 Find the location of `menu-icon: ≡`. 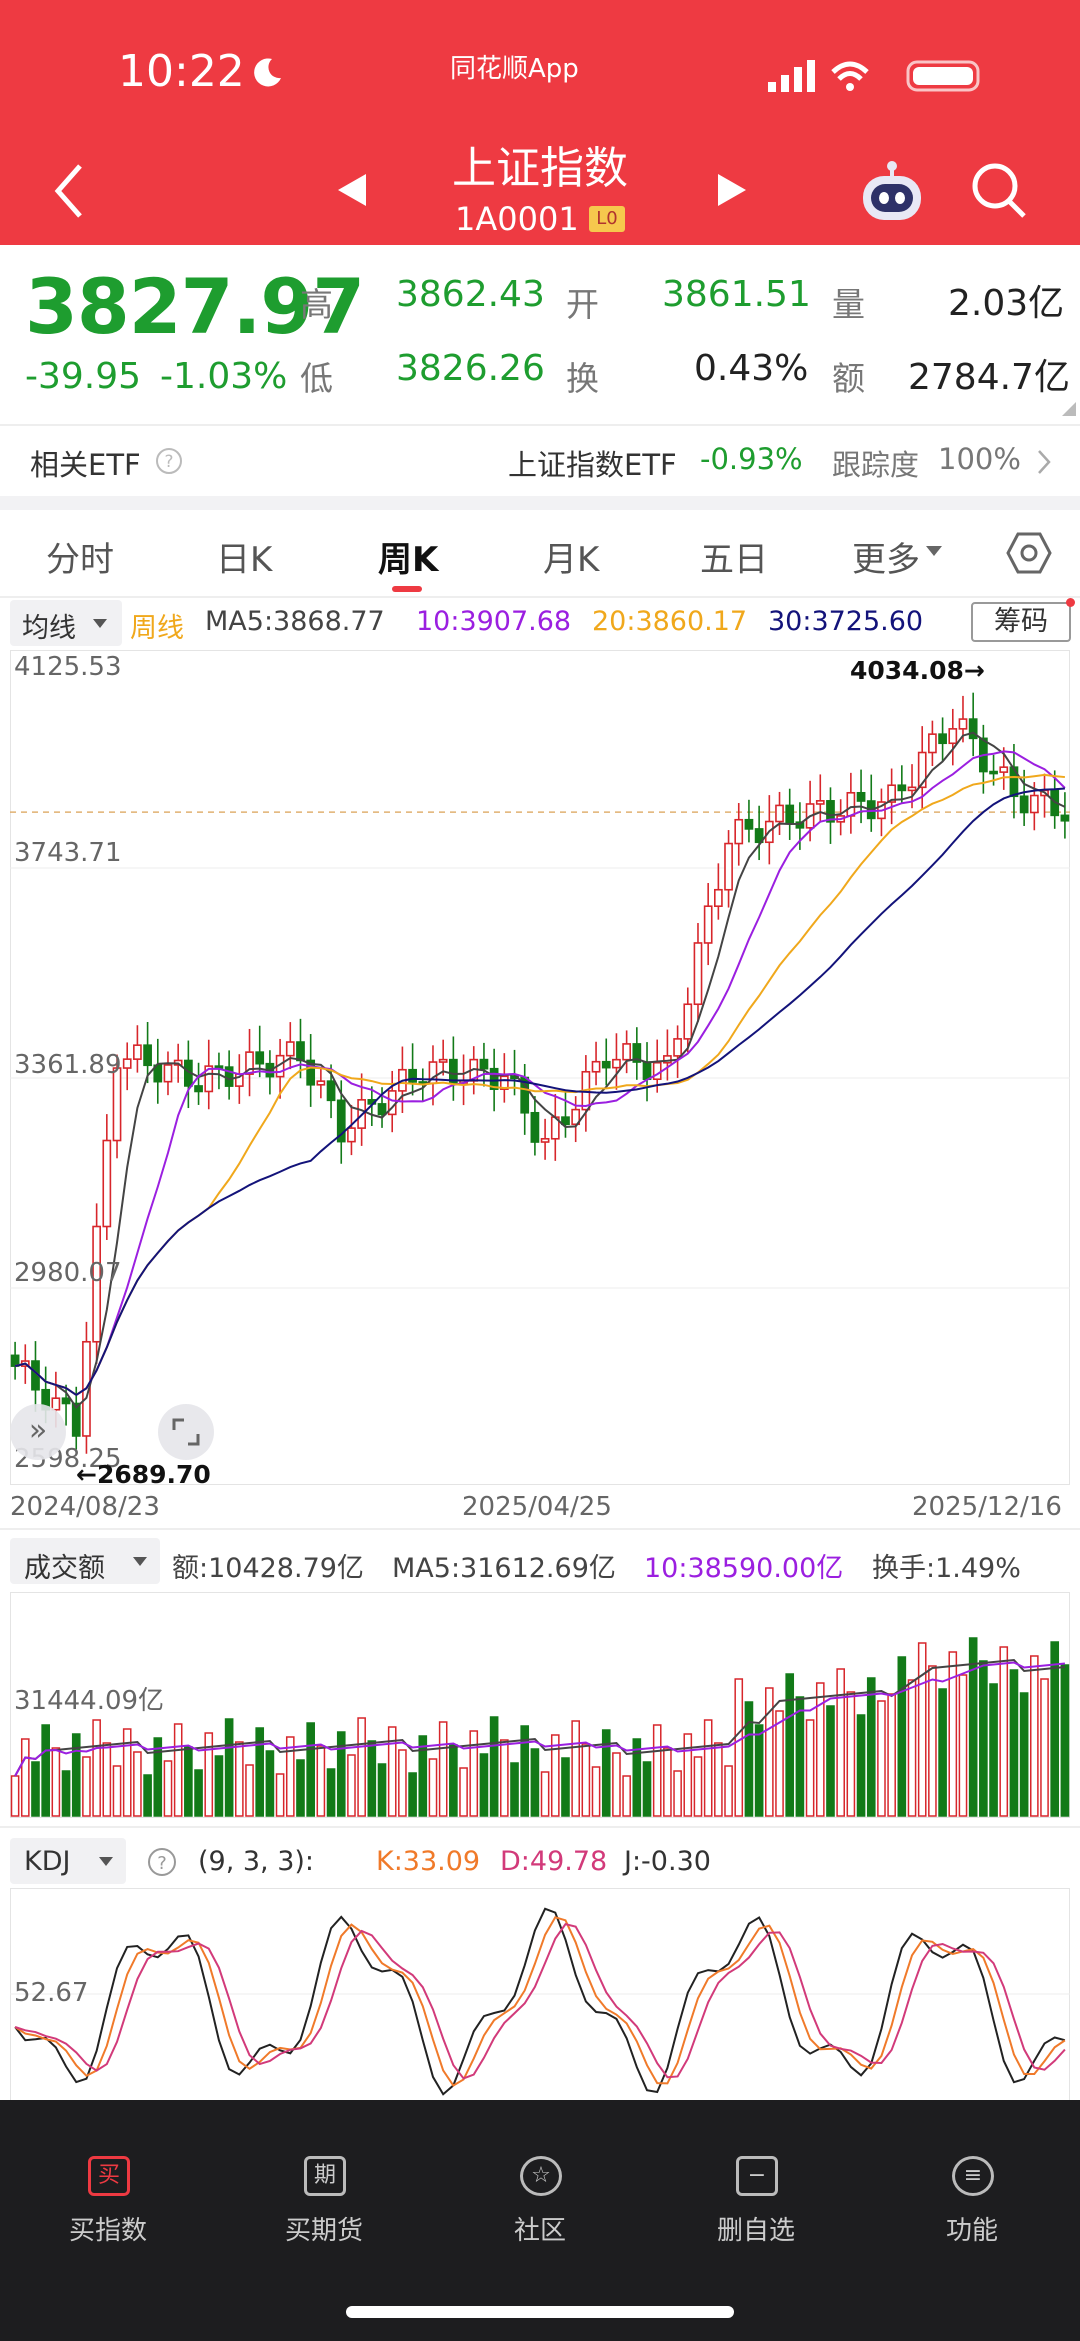

menu-icon: ≡ is located at coordinates (973, 2176).